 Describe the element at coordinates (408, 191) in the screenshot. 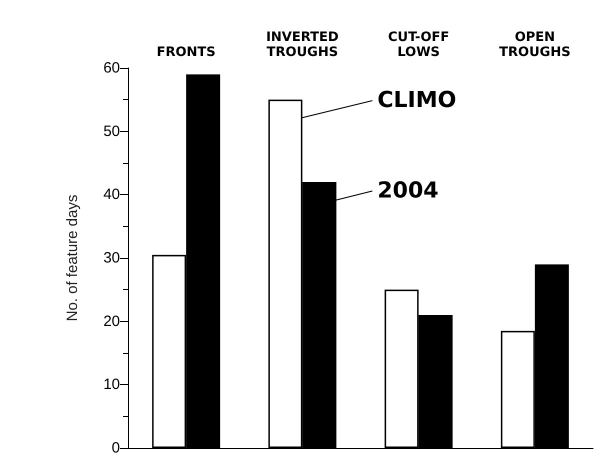

I see `legend-label: 2004` at that location.